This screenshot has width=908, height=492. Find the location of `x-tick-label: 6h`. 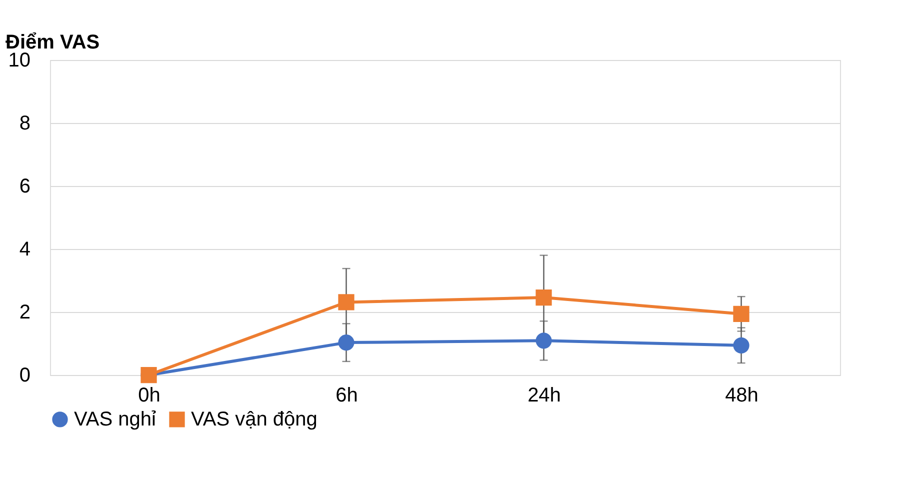

x-tick-label: 6h is located at coordinates (347, 395).